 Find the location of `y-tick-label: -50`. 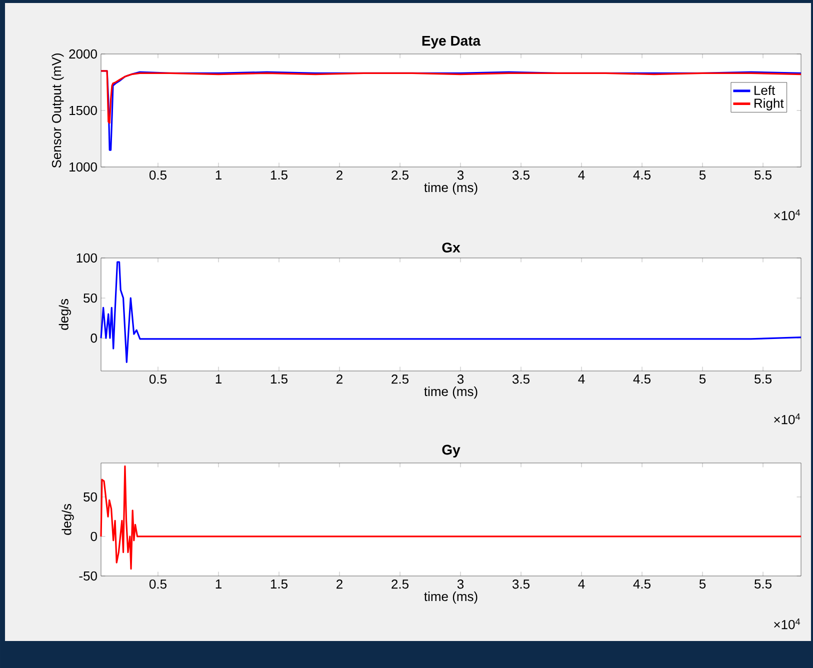

y-tick-label: -50 is located at coordinates (88, 576).